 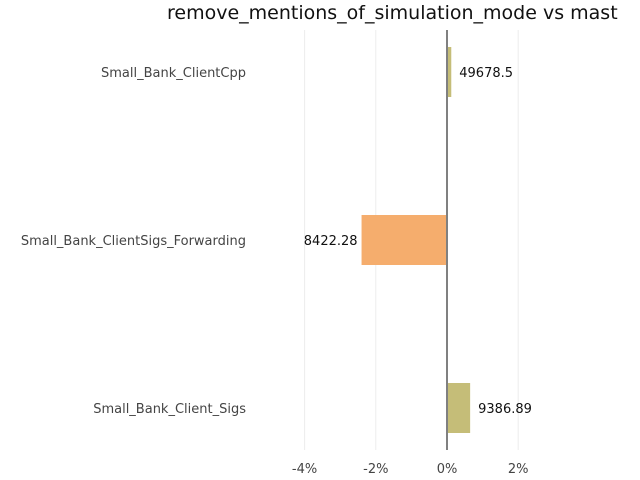 I want to click on data-label: 9386.89, so click(x=505, y=409).